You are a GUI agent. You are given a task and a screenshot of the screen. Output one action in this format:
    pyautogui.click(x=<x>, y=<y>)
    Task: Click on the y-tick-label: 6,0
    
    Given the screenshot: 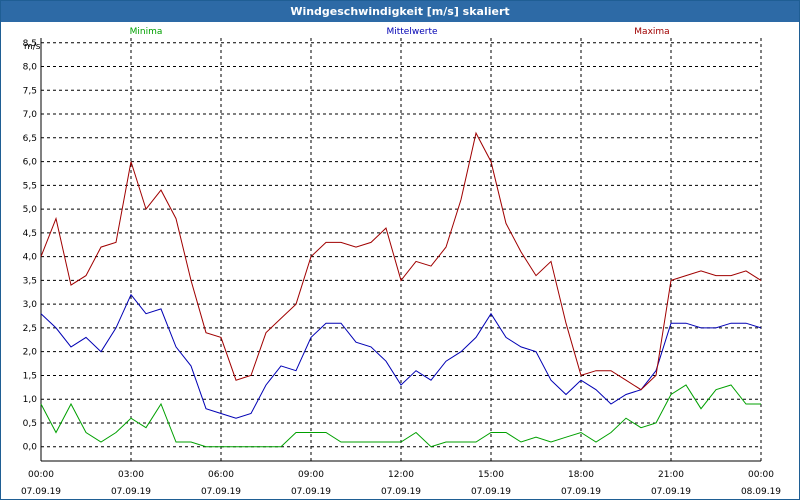 What is the action you would take?
    pyautogui.click(x=30, y=163)
    